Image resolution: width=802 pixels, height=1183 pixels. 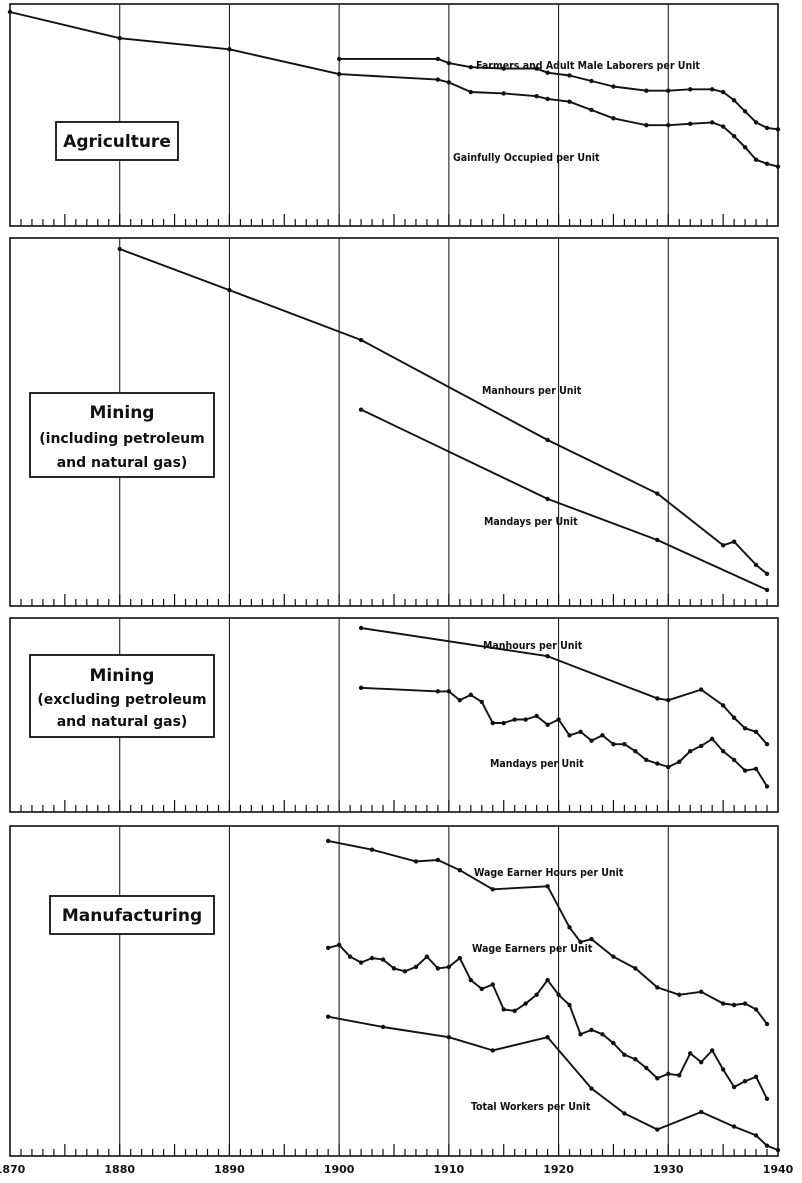 What do you see at coordinates (132, 915) in the screenshot?
I see `panel-label-box: Manufacturing` at bounding box center [132, 915].